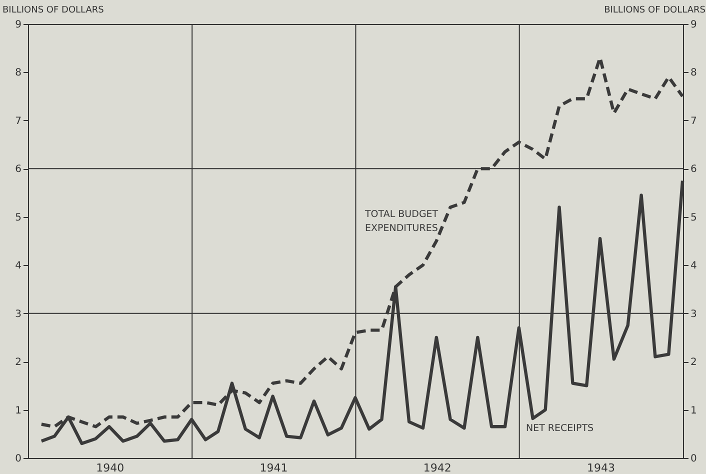 This screenshot has height=474, width=706. I want to click on y-tick-label: 3, so click(18, 314).